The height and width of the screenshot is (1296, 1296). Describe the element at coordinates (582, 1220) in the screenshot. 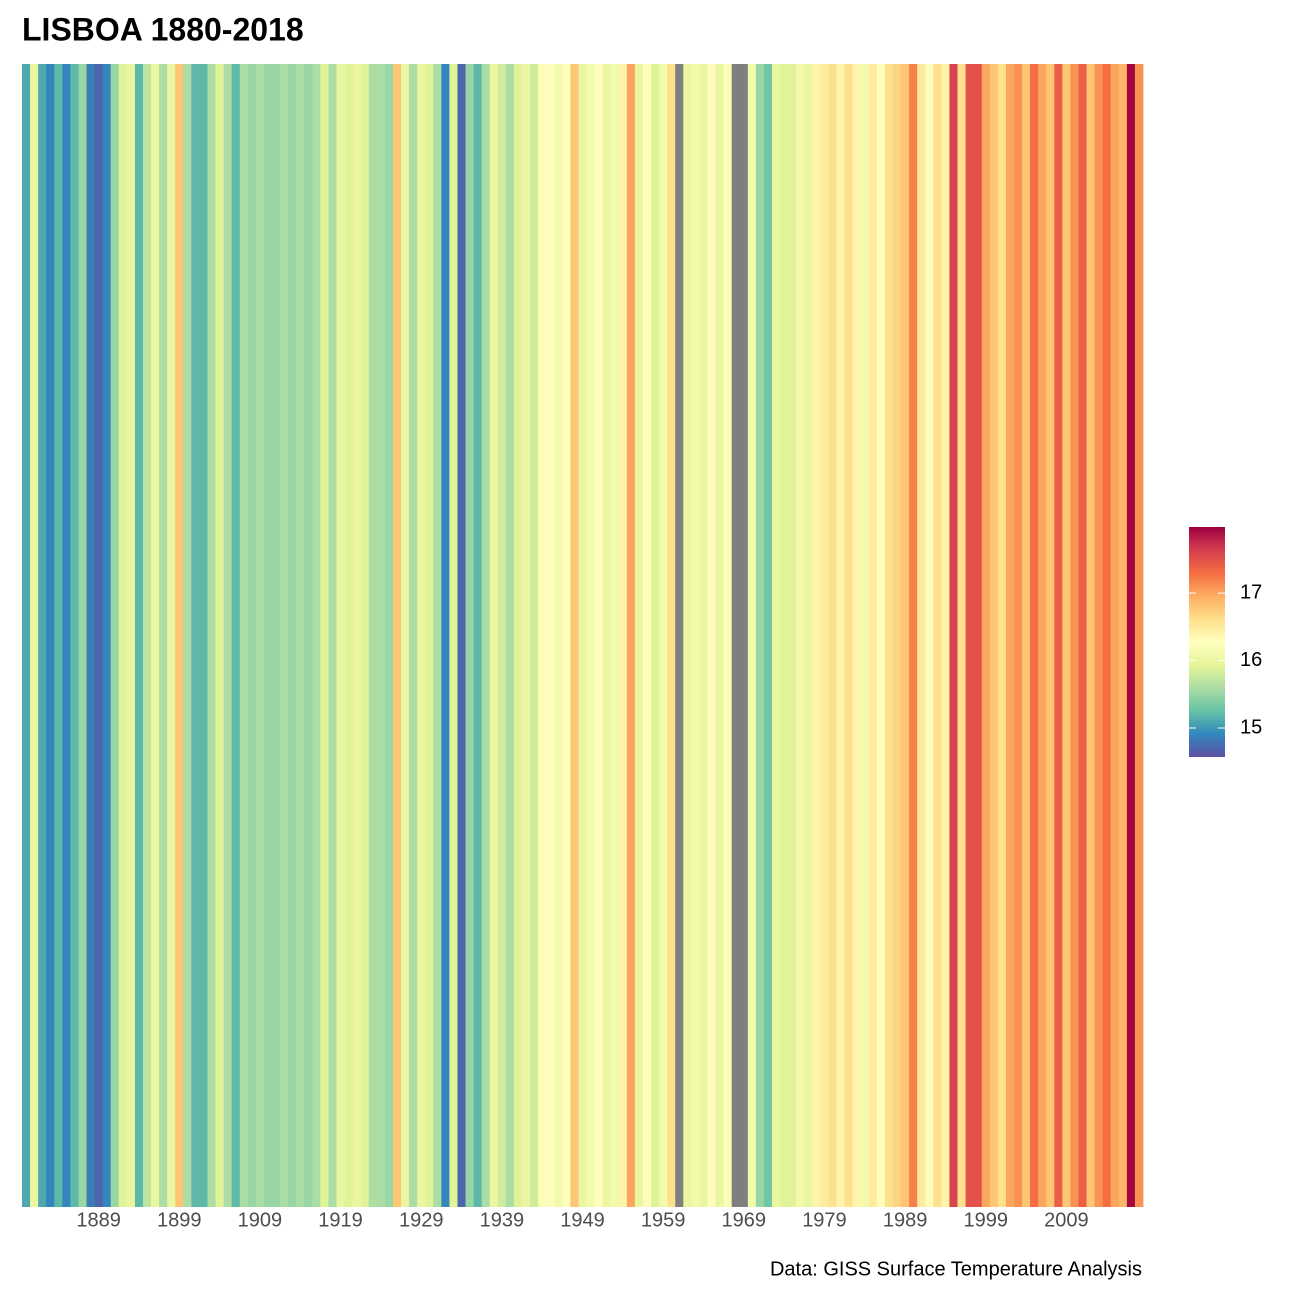

I see `x-tick-label: 1949` at that location.